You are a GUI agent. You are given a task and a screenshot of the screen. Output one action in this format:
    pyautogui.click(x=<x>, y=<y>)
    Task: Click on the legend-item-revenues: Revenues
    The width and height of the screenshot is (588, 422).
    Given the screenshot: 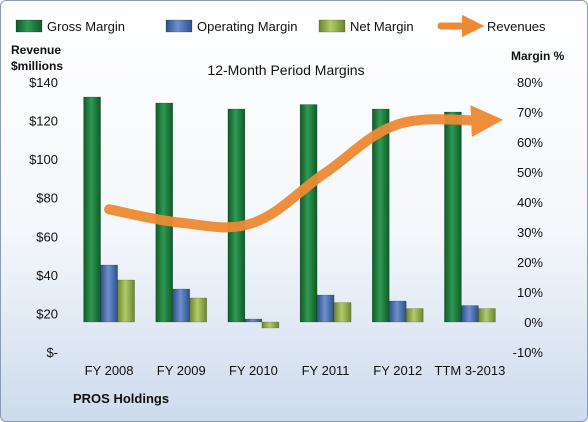 What is the action you would take?
    pyautogui.click(x=491, y=26)
    